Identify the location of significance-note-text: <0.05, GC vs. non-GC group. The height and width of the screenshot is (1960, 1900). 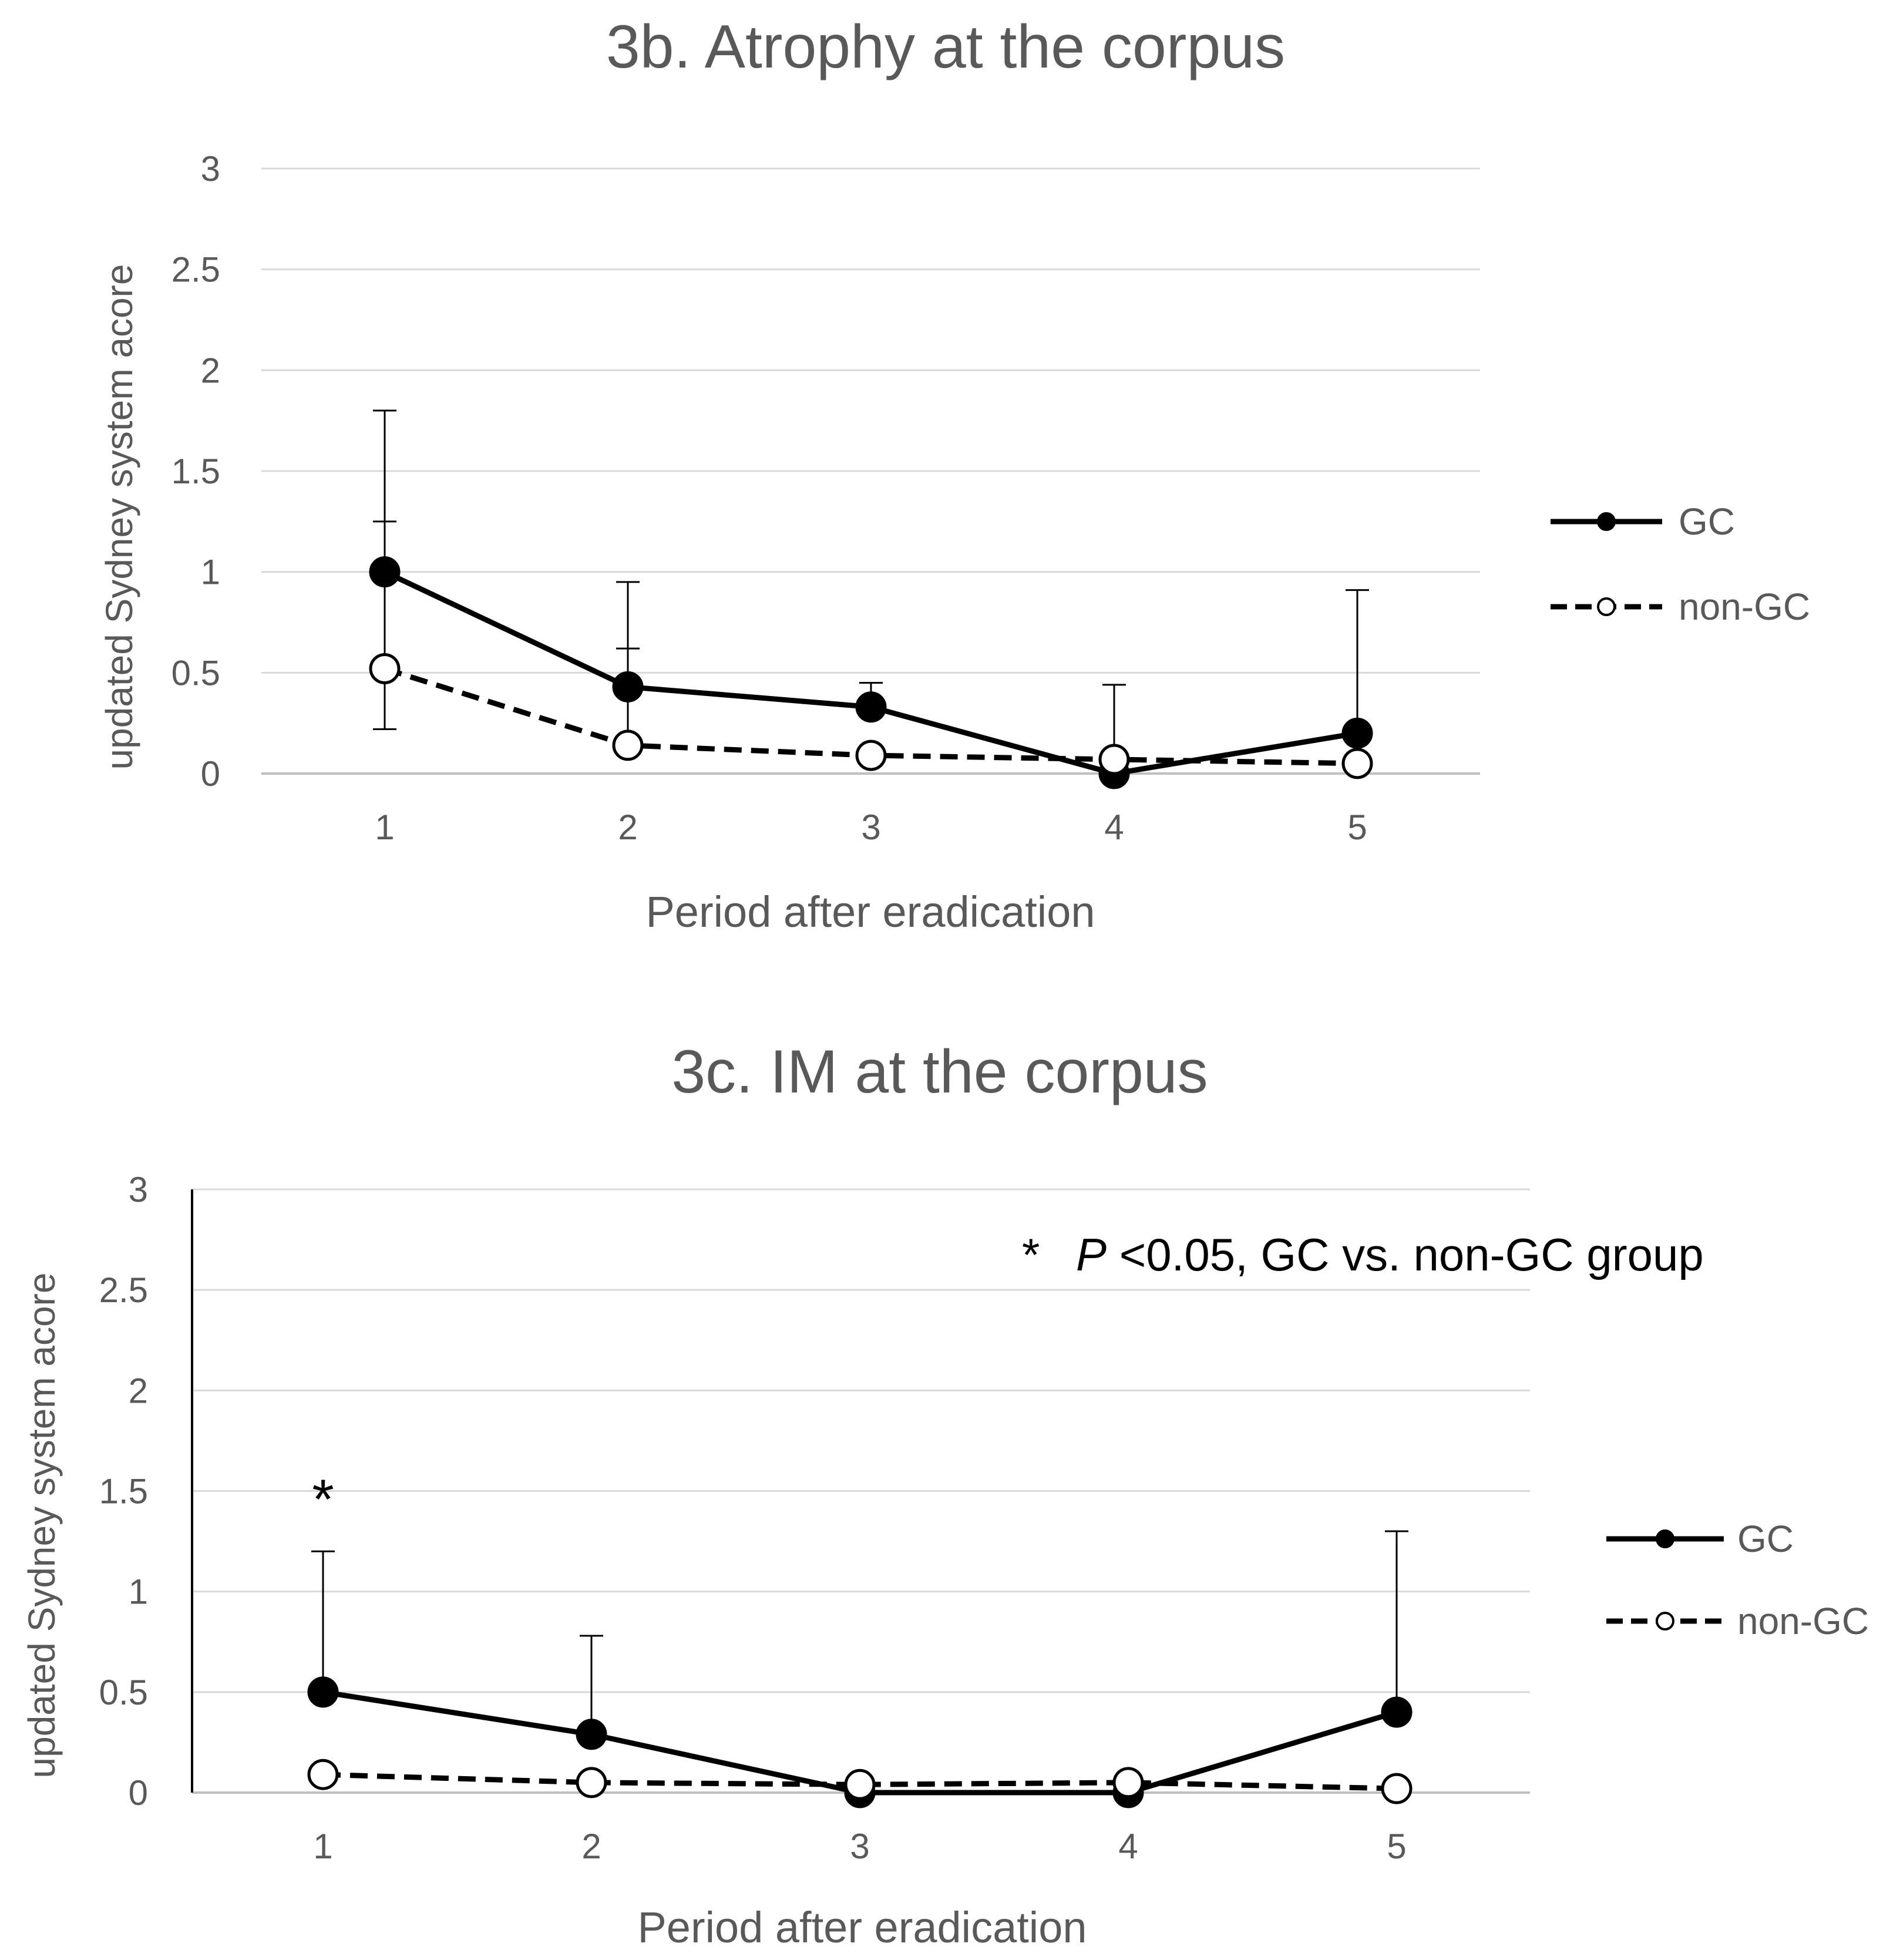
(1411, 1255).